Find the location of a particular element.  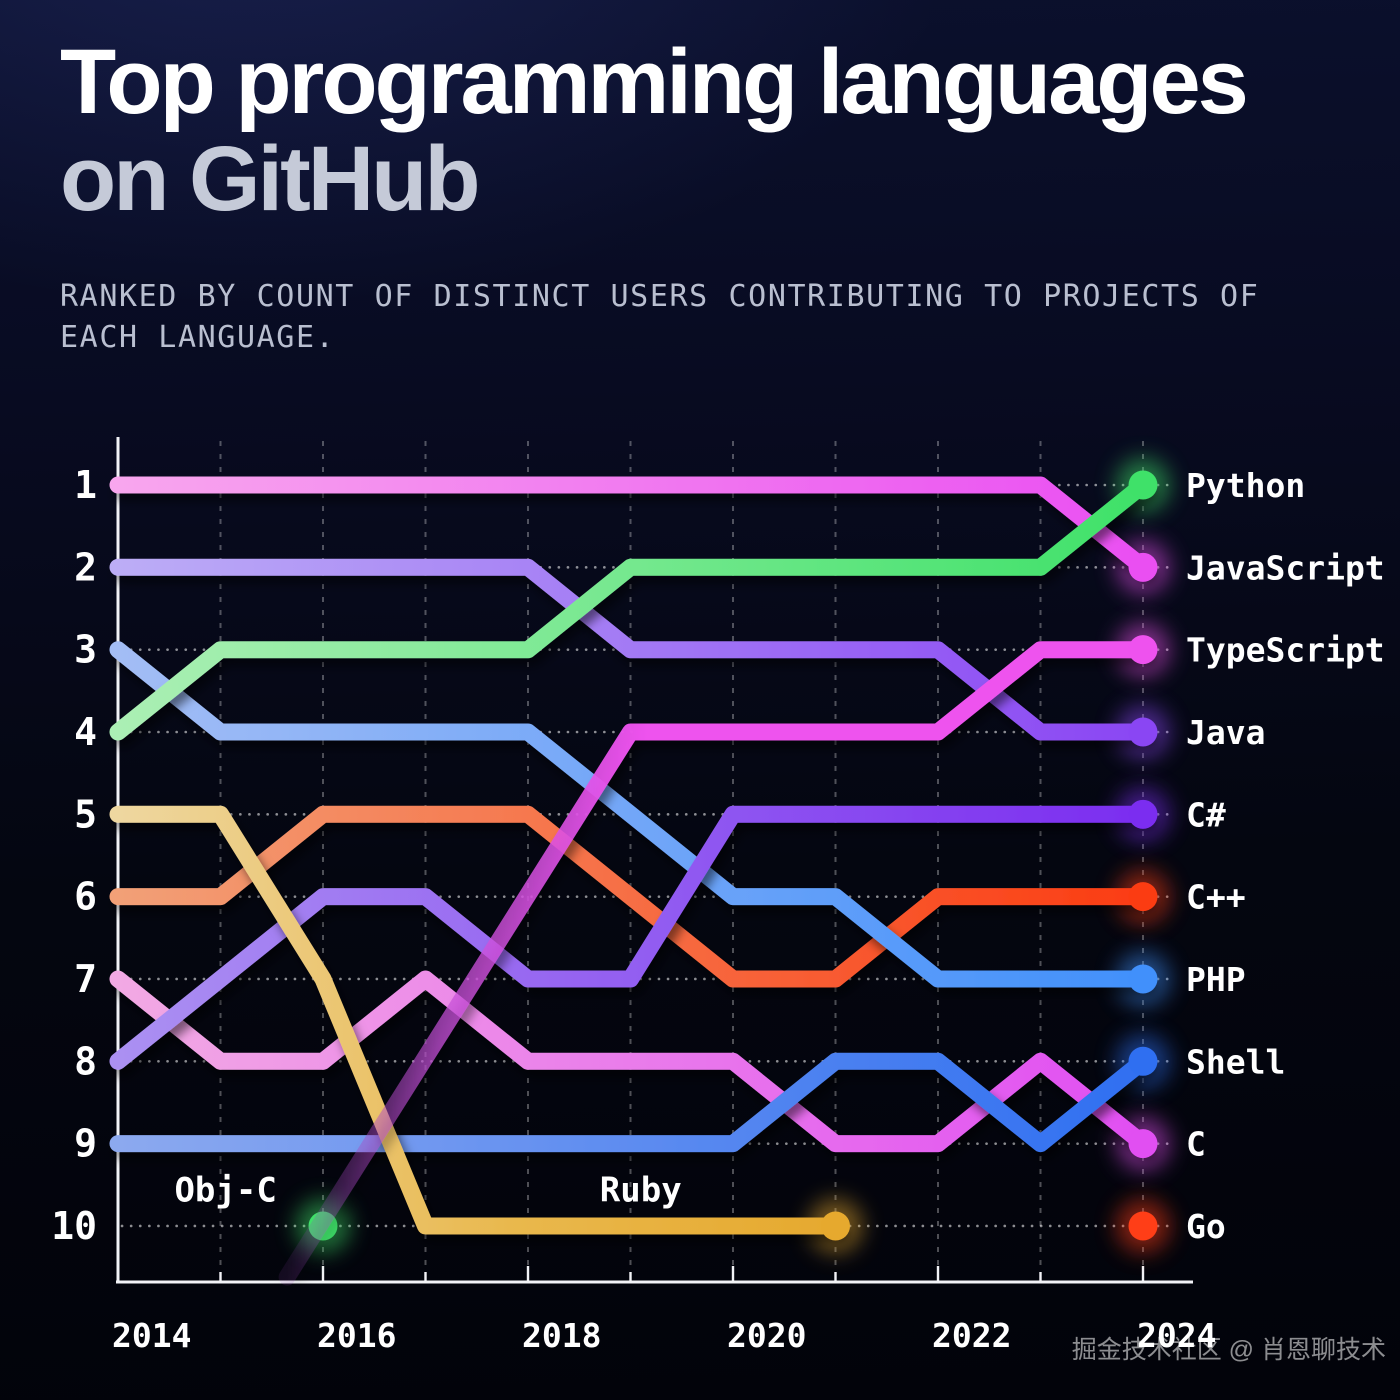

end-dot-ruby is located at coordinates (835, 1226).